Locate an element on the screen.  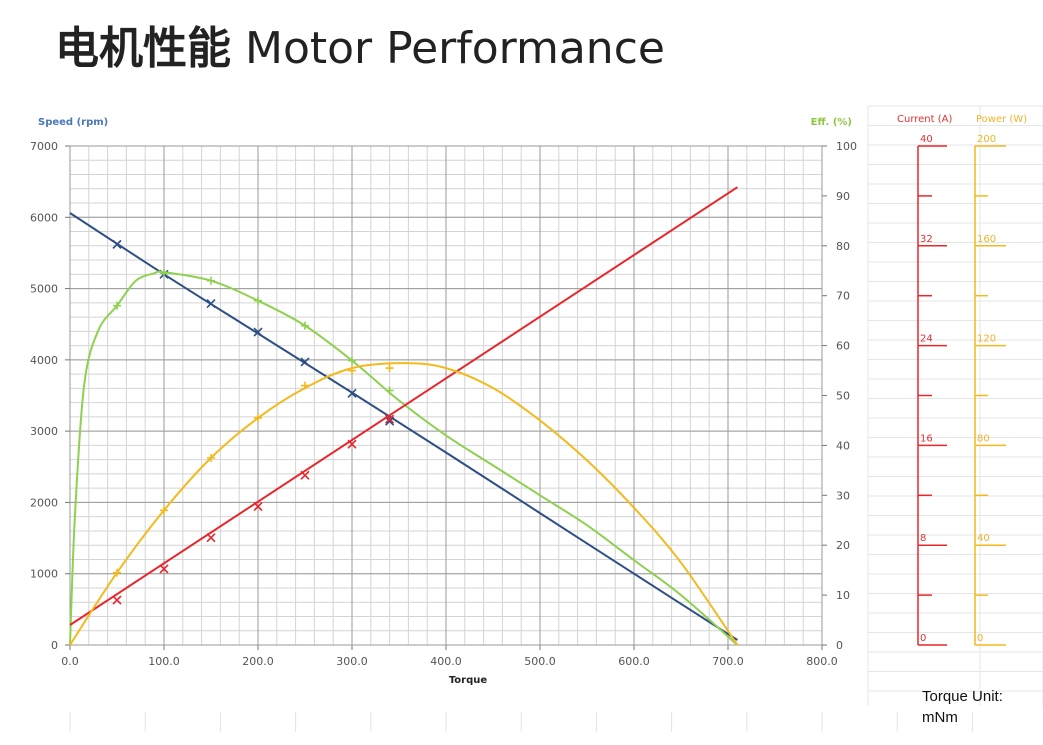
current-scale-label: 40 is located at coordinates (926, 139).